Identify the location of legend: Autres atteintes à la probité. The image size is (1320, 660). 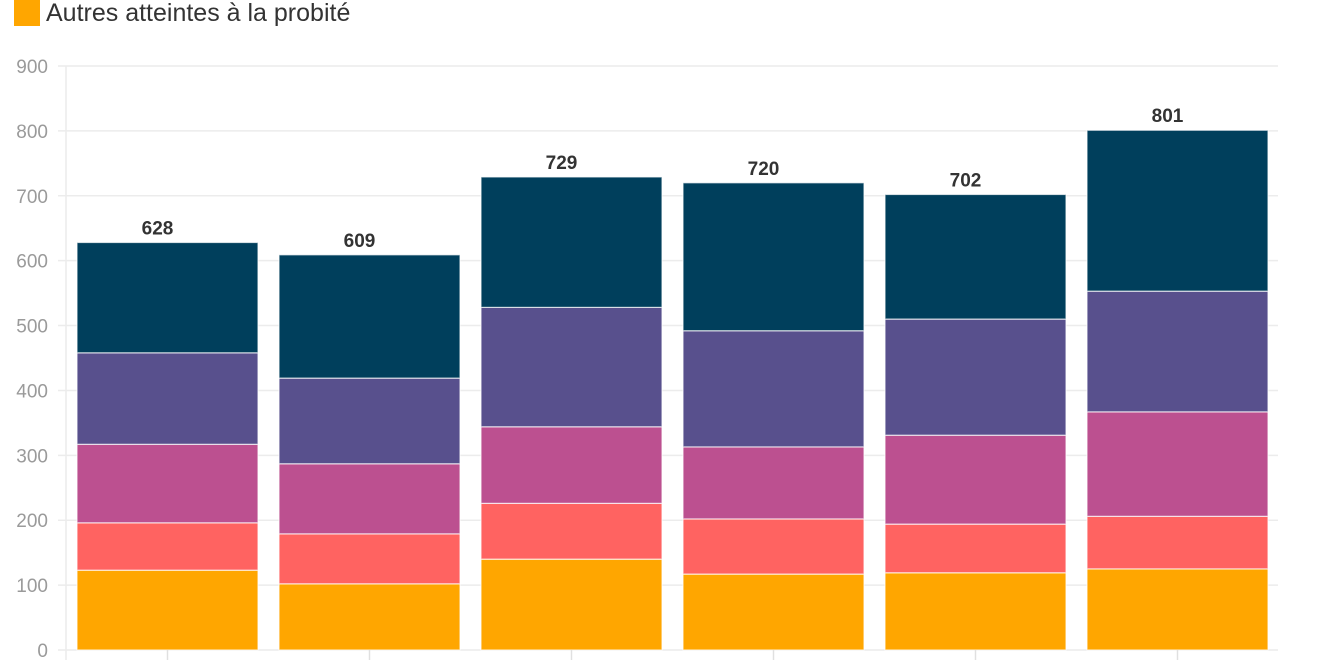
(182, 13).